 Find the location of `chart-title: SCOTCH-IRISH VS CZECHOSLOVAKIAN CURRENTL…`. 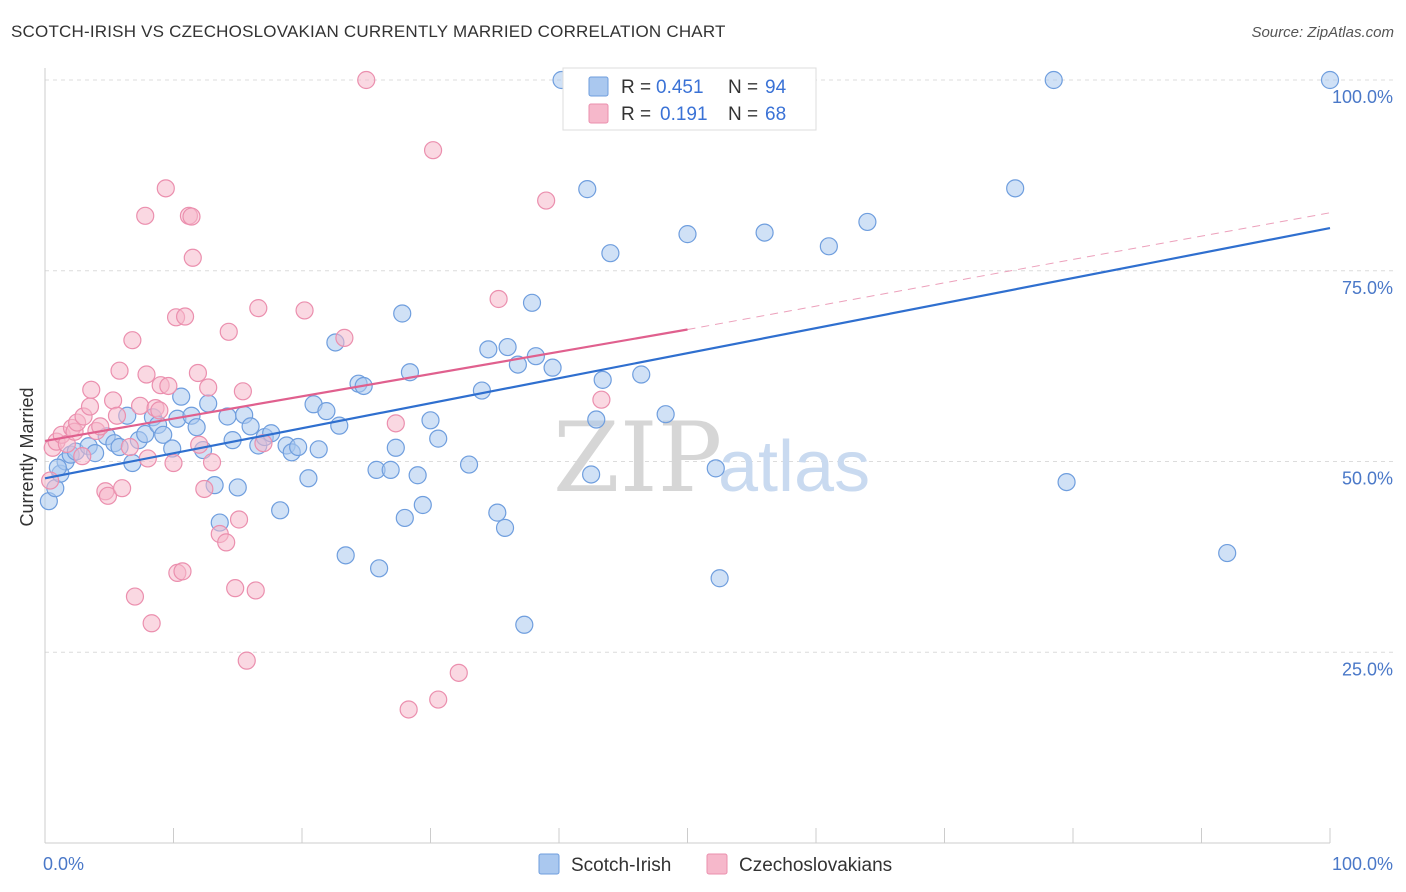

chart-title: SCOTCH-IRISH VS CZECHOSLOVAKIAN CURRENTL… is located at coordinates (368, 31).